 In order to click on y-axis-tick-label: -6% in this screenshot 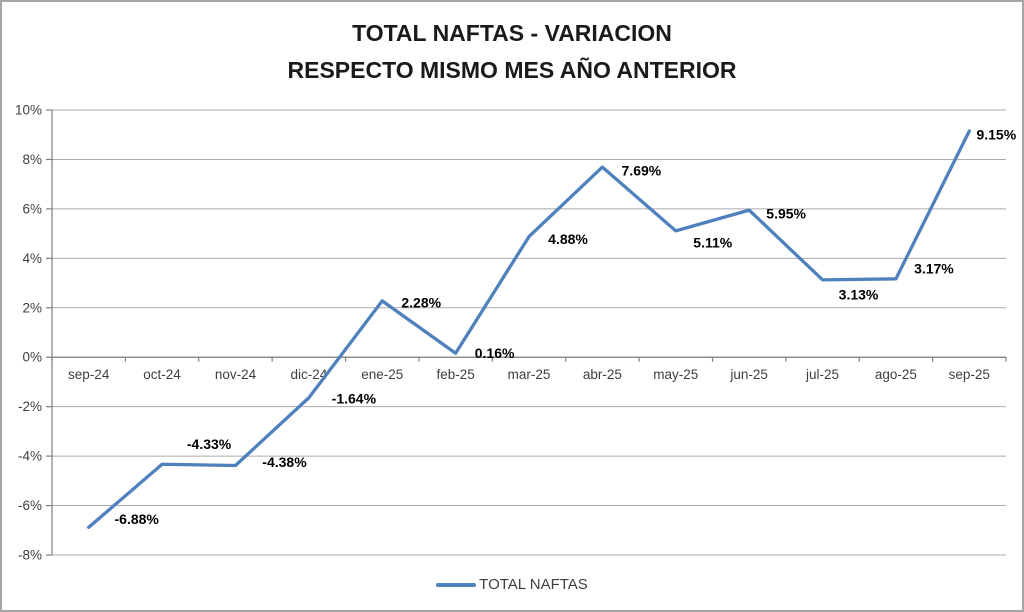, I will do `click(30, 505)`.